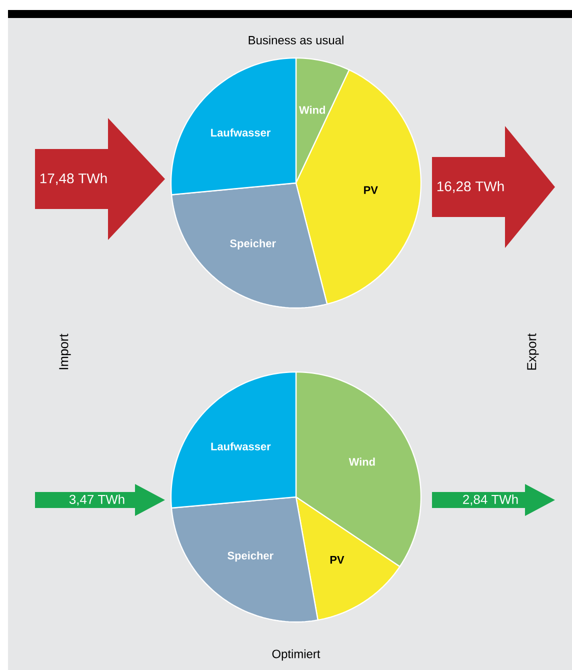 This screenshot has height=670, width=572. What do you see at coordinates (490, 500) in the screenshot?
I see `text: 2,84 TWh` at bounding box center [490, 500].